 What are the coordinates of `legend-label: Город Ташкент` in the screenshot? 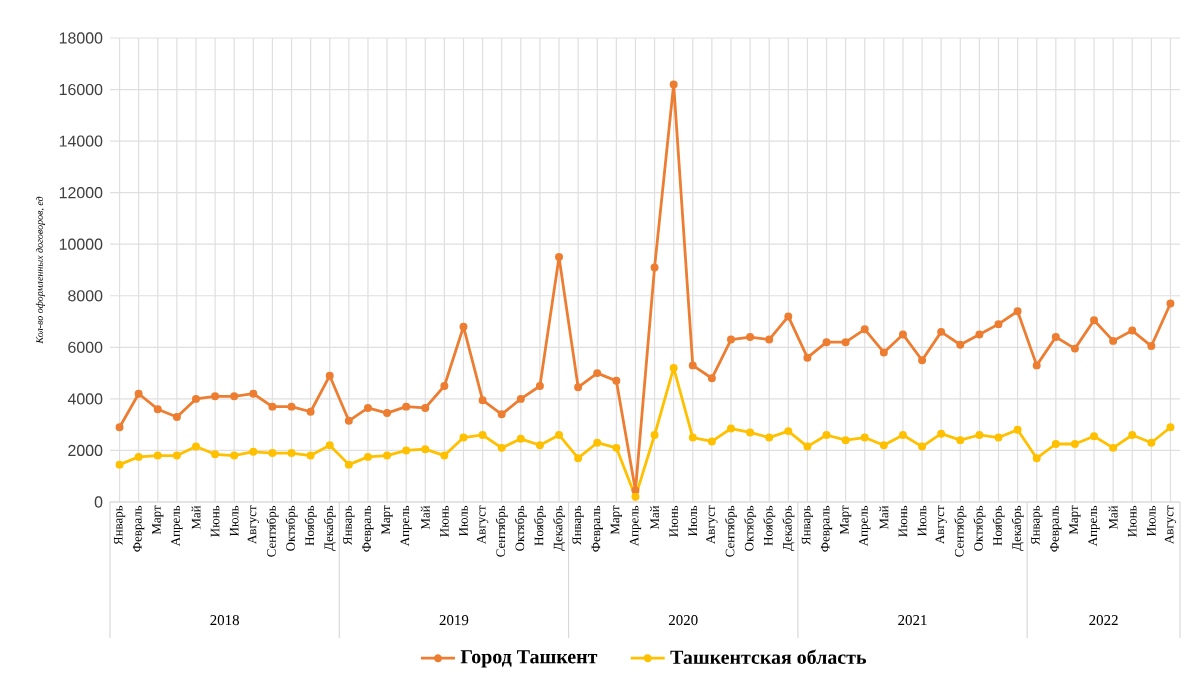 It's located at (529, 659).